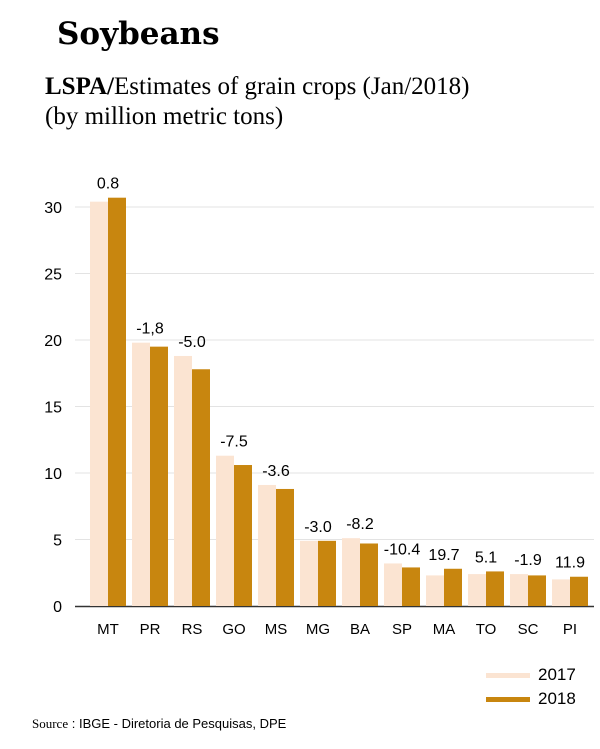 This screenshot has width=600, height=749. Describe the element at coordinates (570, 563) in the screenshot. I see `data-label-PI: 11.9` at that location.